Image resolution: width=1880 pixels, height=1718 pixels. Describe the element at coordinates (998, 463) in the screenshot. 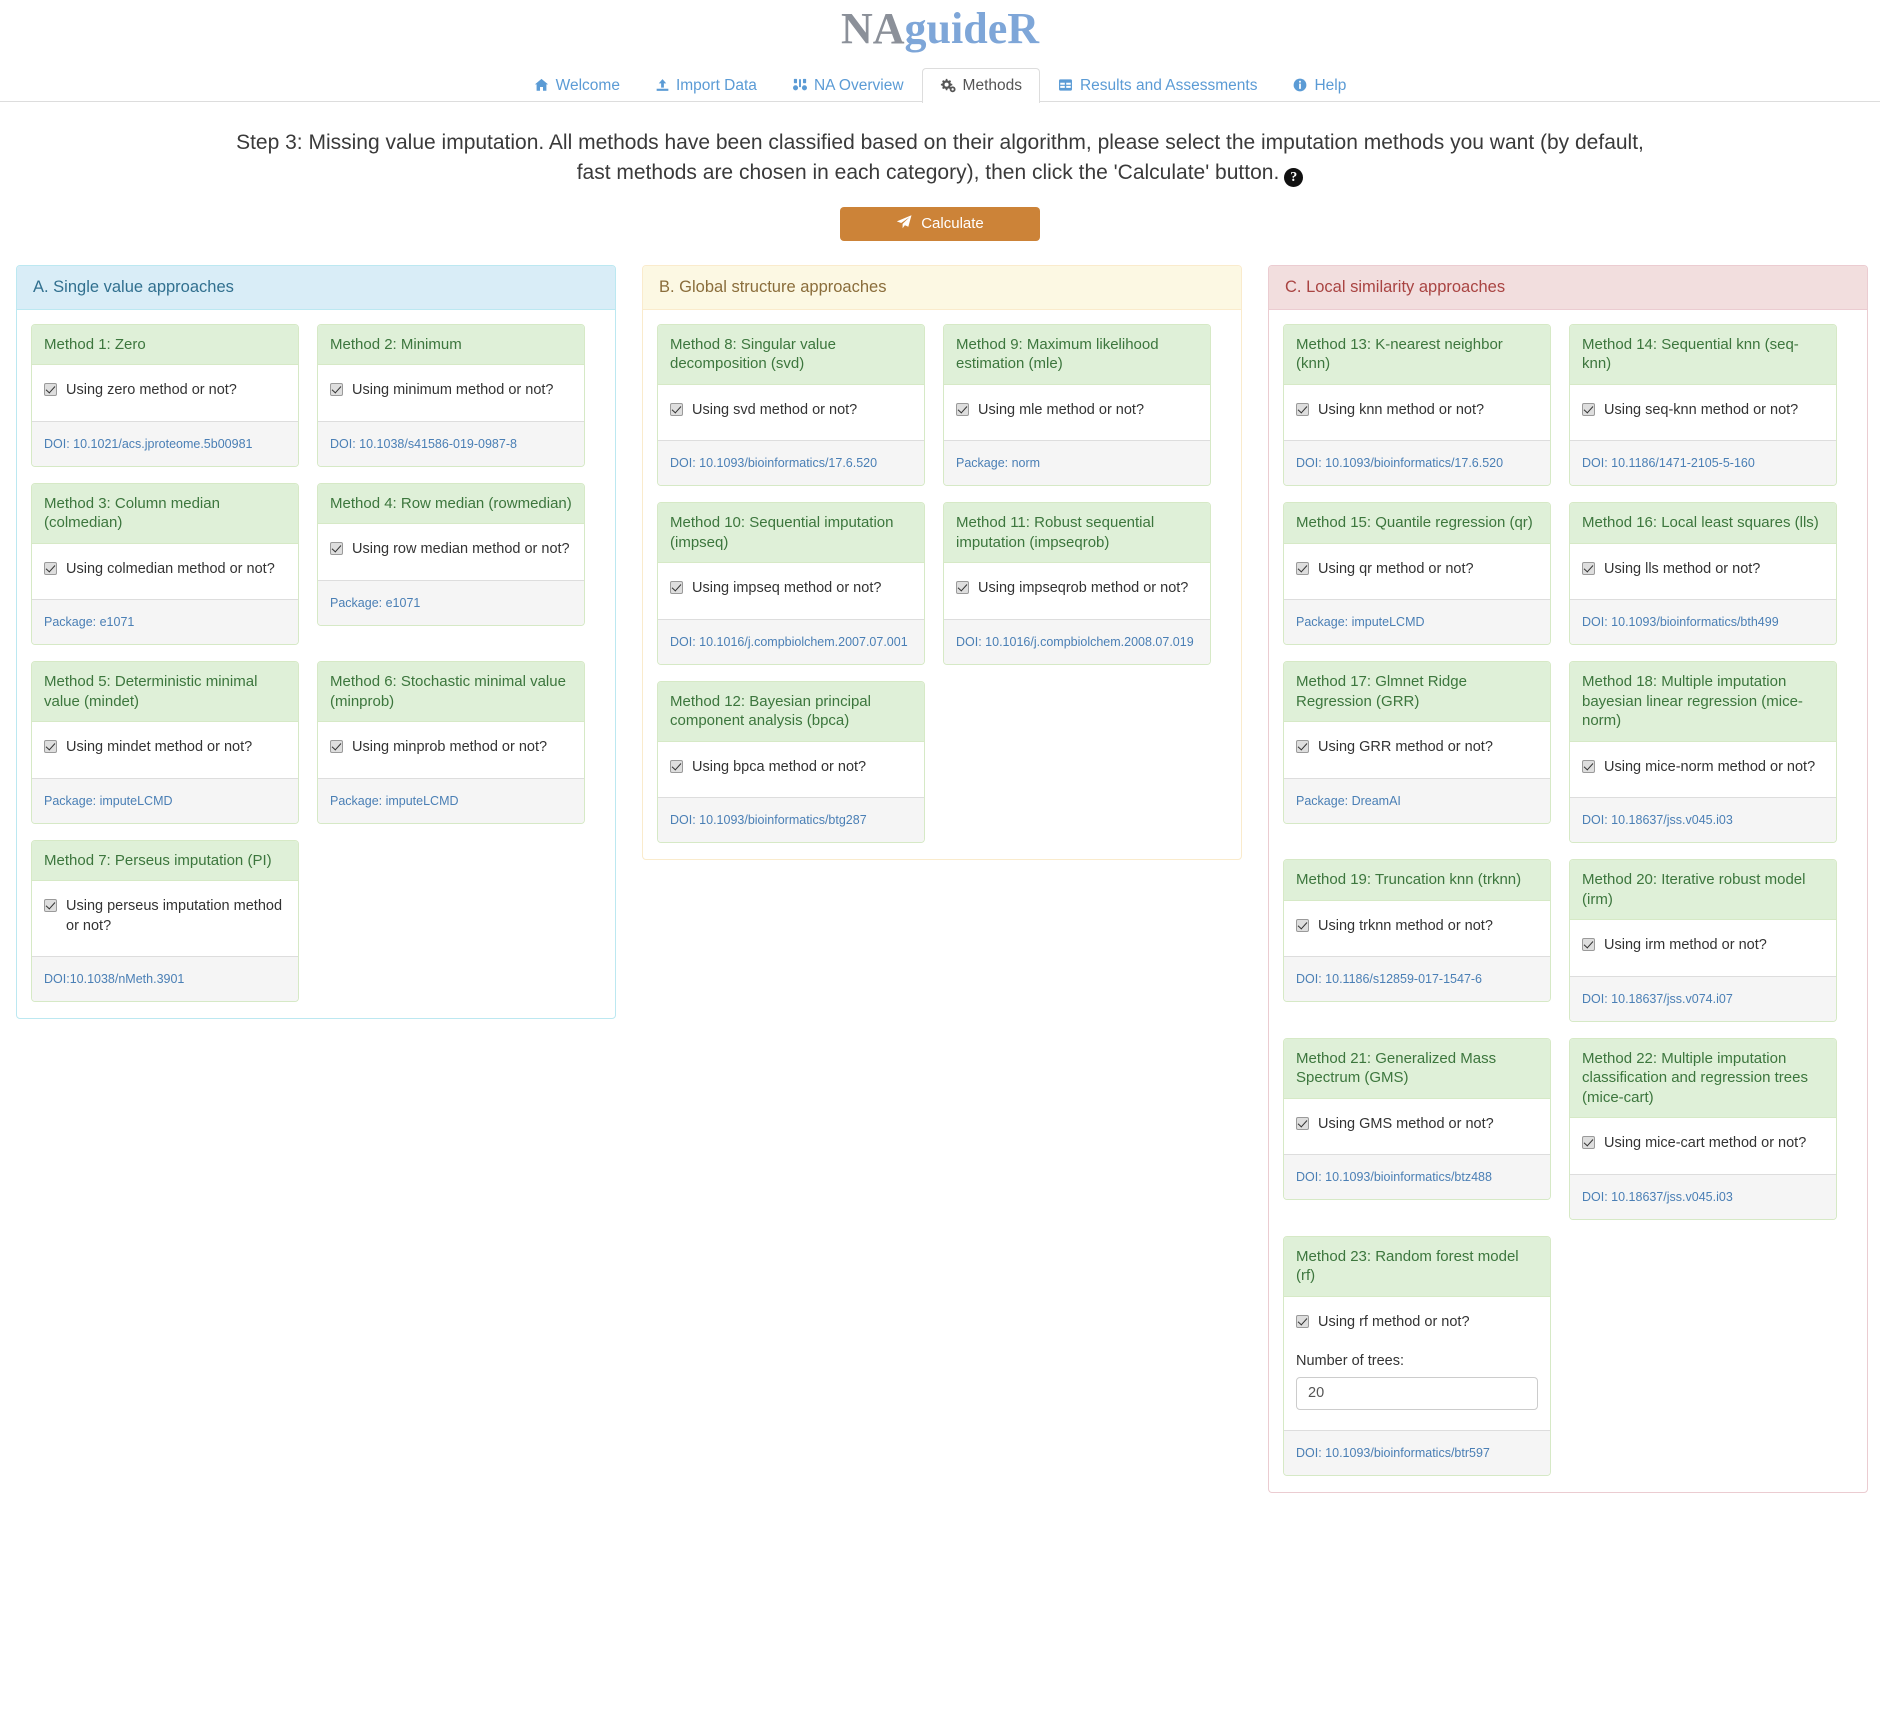

I see `method-reference-link: Package: norm` at that location.